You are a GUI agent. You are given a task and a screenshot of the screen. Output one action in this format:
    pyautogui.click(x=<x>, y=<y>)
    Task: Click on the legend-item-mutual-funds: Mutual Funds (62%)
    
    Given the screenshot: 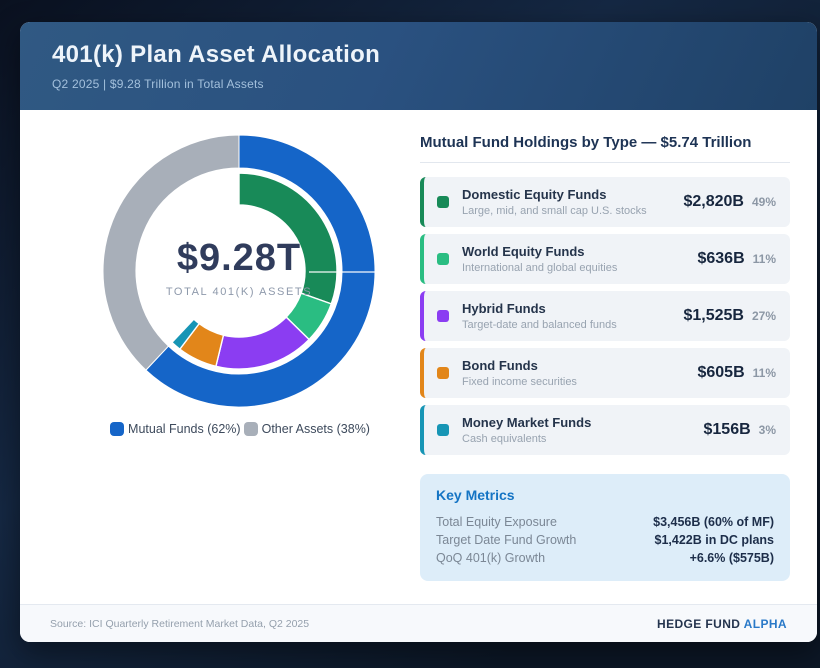 What is the action you would take?
    pyautogui.click(x=175, y=429)
    